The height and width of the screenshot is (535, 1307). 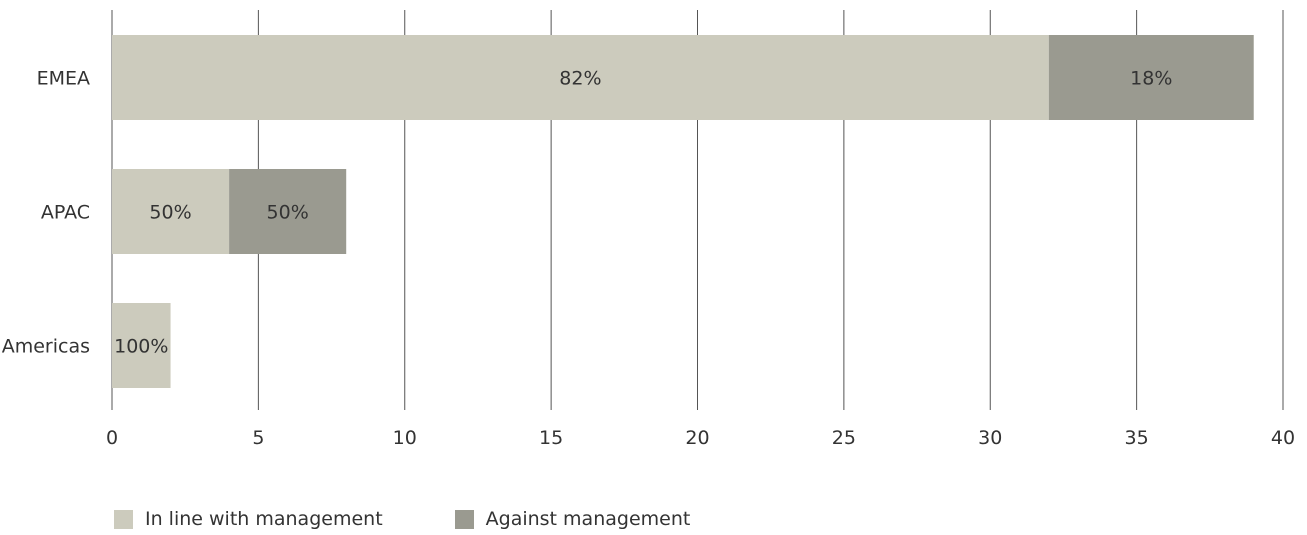 I want to click on data-label: 100%, so click(x=141, y=347).